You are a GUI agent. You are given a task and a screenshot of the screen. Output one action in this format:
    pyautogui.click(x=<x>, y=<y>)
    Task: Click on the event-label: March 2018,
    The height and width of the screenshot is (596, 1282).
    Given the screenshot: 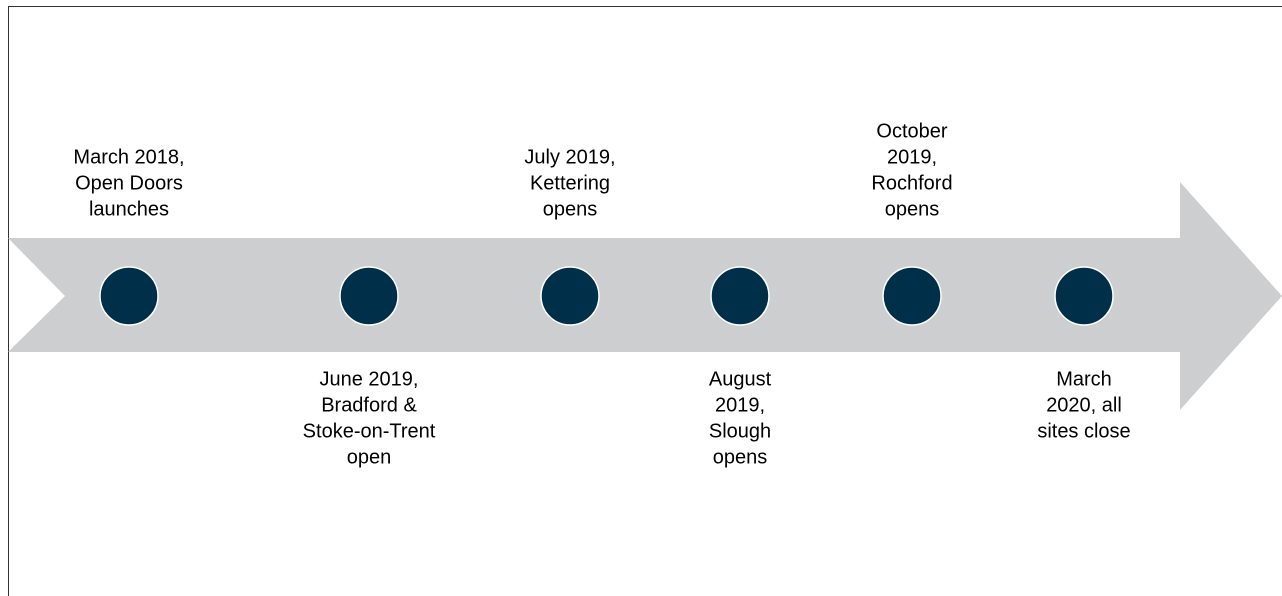 What is the action you would take?
    pyautogui.click(x=128, y=157)
    